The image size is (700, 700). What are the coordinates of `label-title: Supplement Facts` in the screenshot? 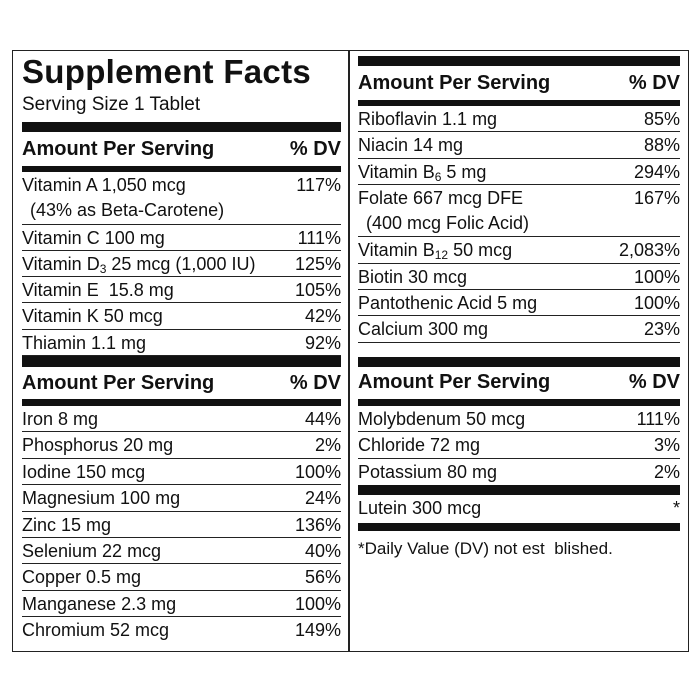 It's located at (167, 71).